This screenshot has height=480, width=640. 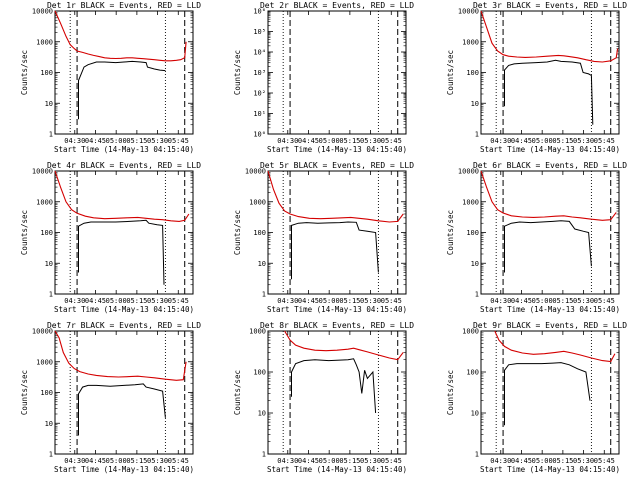 I want to click on ytick-label: 10⁶, so click(x=259, y=12).